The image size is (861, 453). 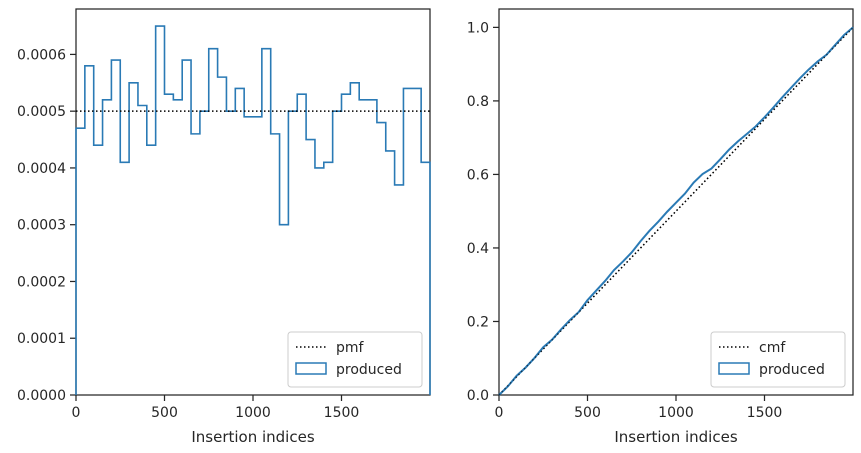 I want to click on legend-label-pmf: pmf, so click(x=350, y=348).